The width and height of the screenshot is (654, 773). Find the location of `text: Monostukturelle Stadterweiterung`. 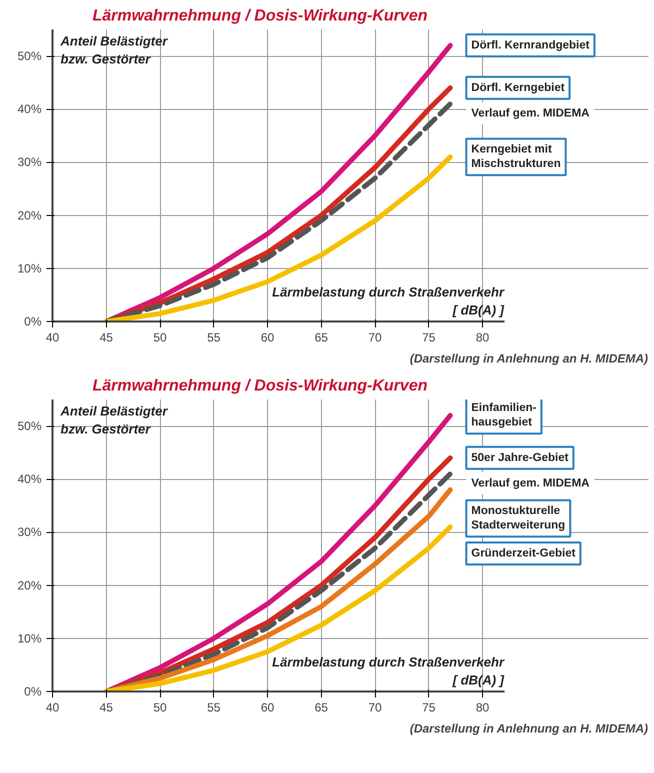

text: Monostukturelle Stadterweiterung is located at coordinates (518, 518).